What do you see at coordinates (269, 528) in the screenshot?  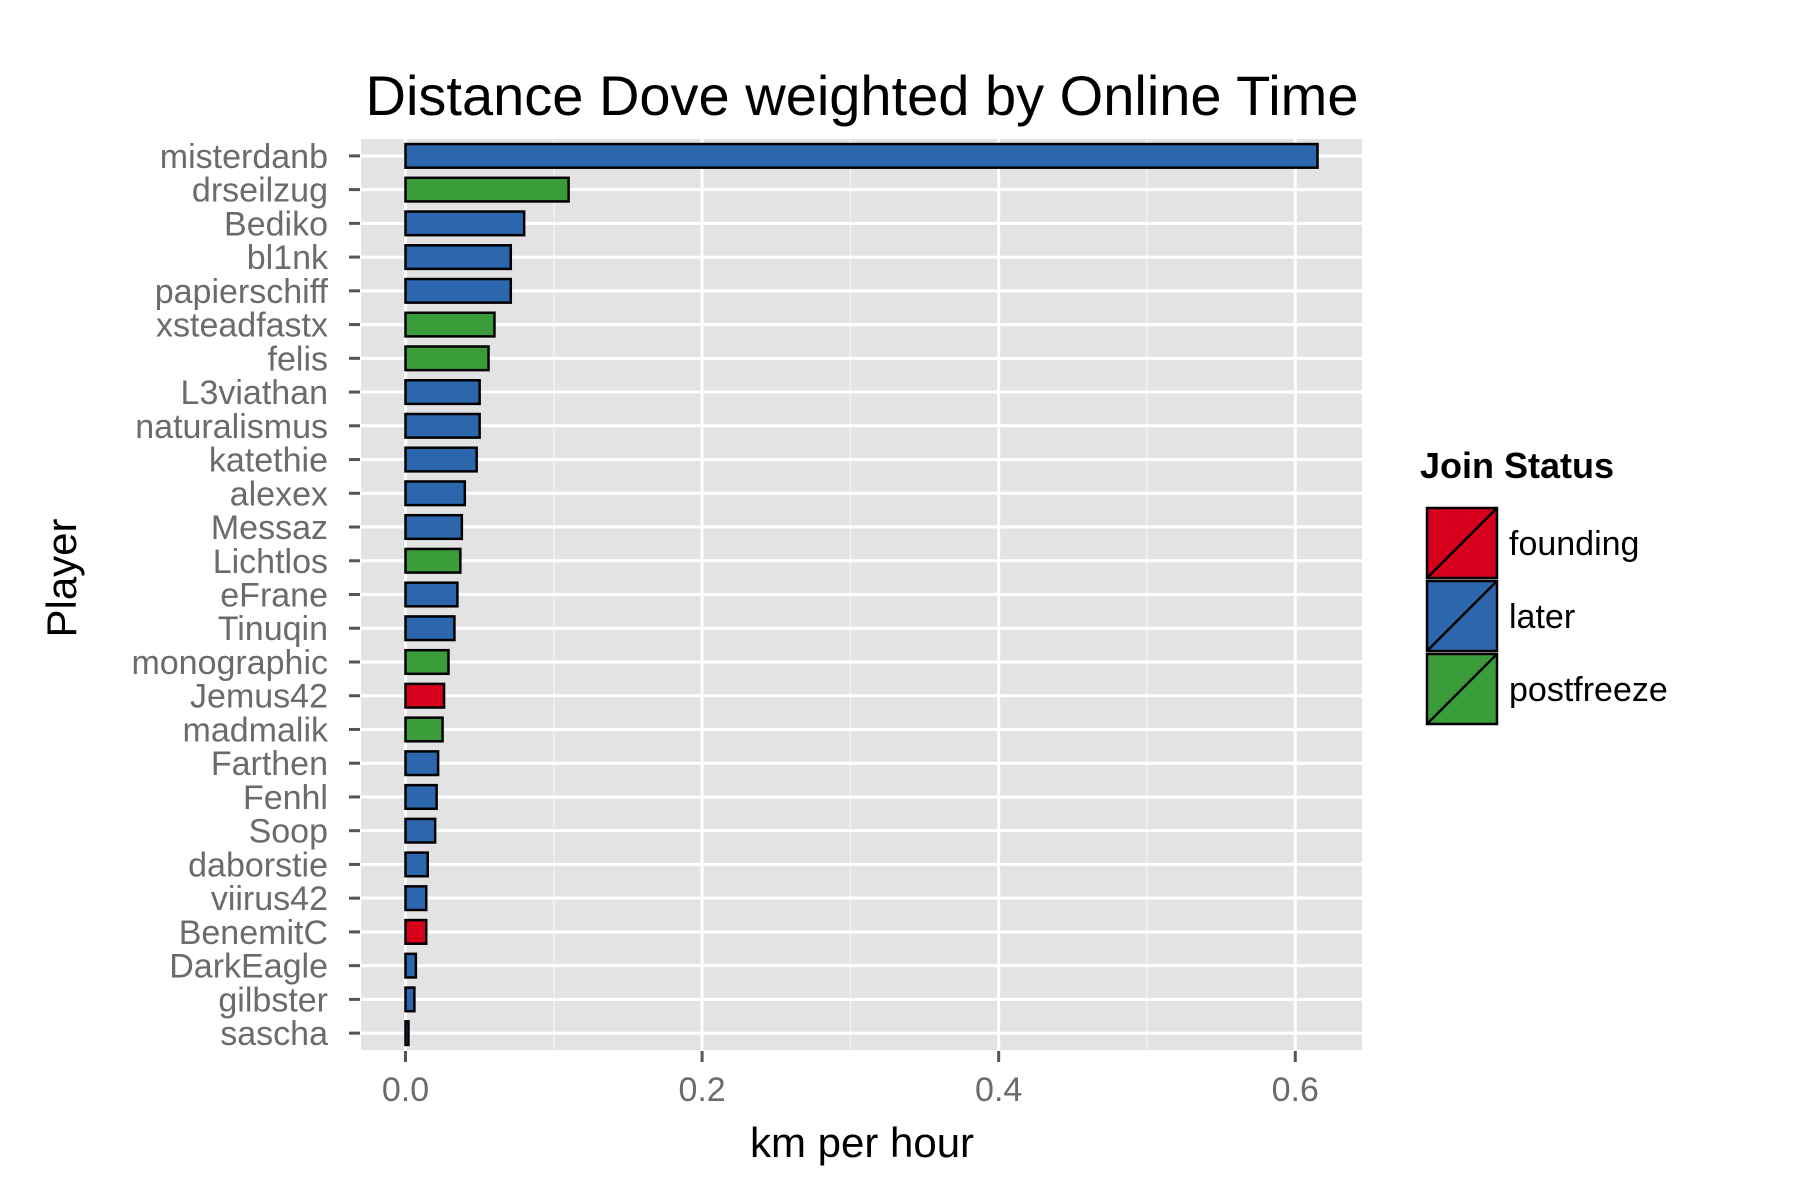 I see `y-tick-label: Messaz` at bounding box center [269, 528].